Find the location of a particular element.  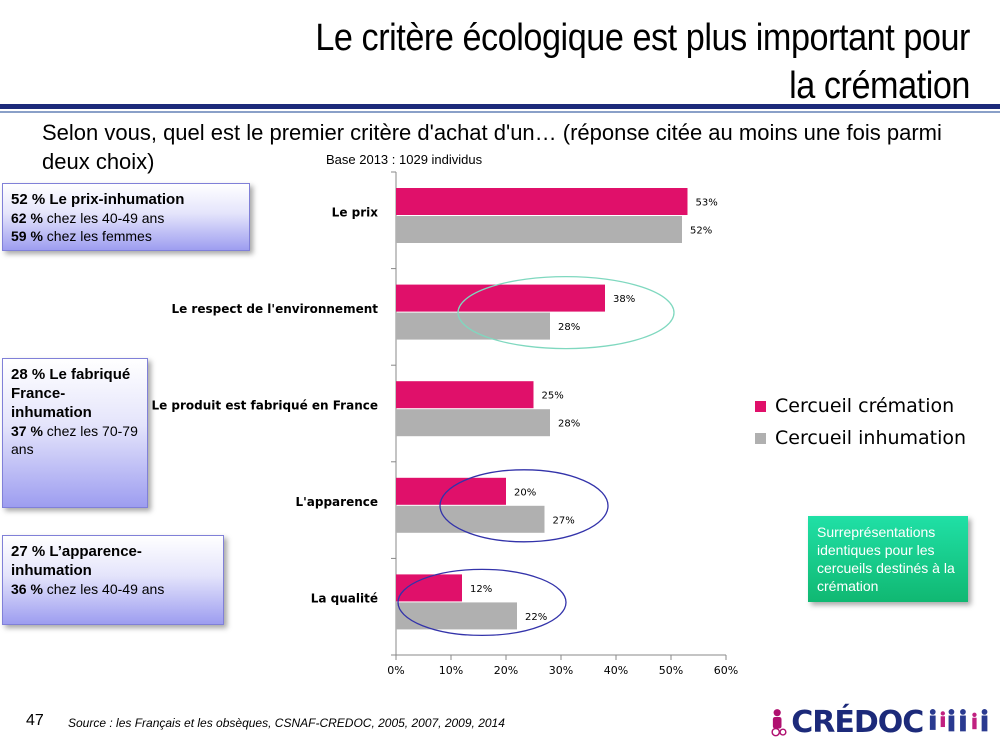

base-note: Base 2013 : 1029 individus is located at coordinates (404, 159).